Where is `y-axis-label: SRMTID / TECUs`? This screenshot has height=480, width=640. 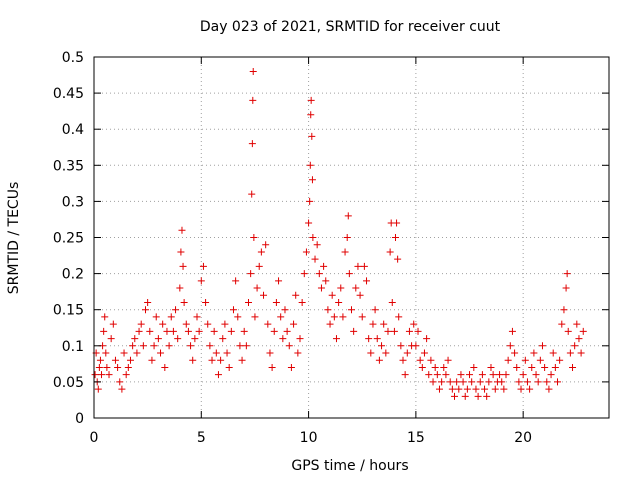
y-axis-label: SRMTID / TECUs is located at coordinates (14, 238).